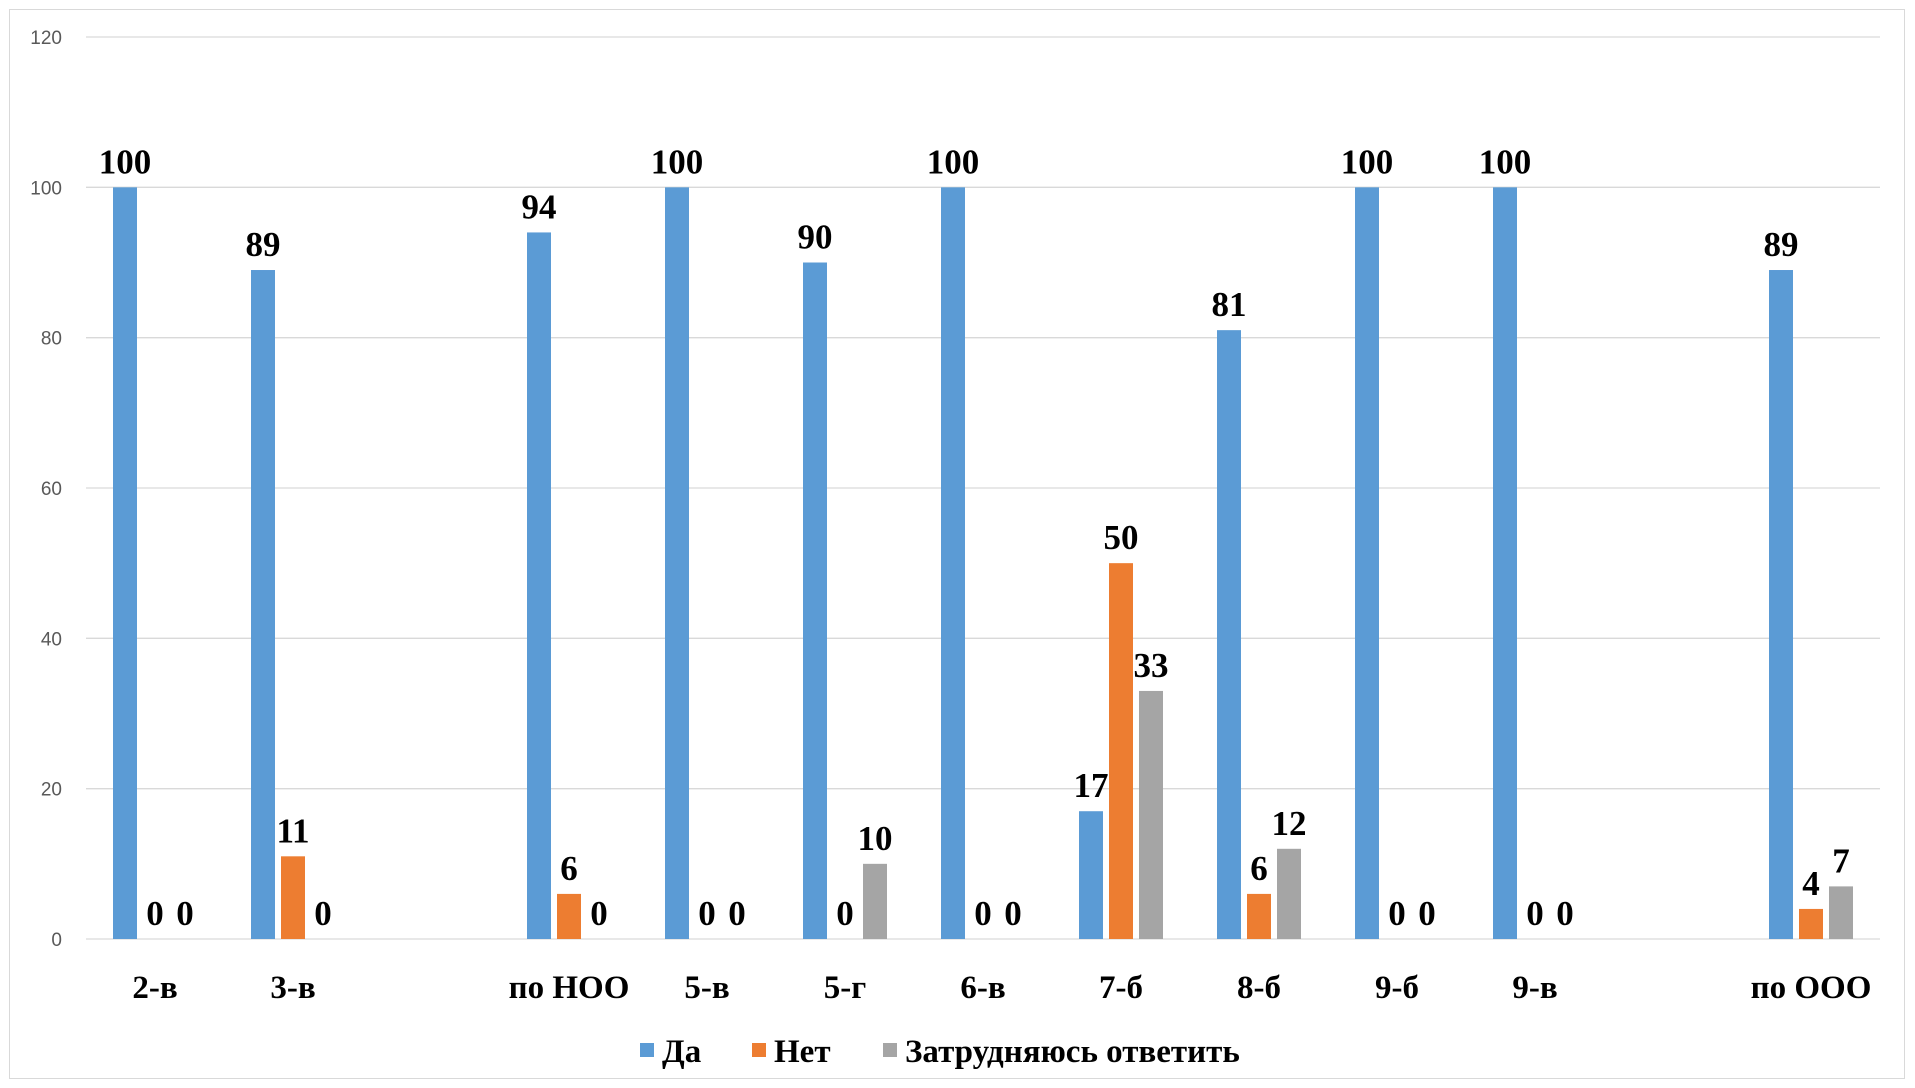  What do you see at coordinates (51, 339) in the screenshot?
I see `y-tick-label-80: 80` at bounding box center [51, 339].